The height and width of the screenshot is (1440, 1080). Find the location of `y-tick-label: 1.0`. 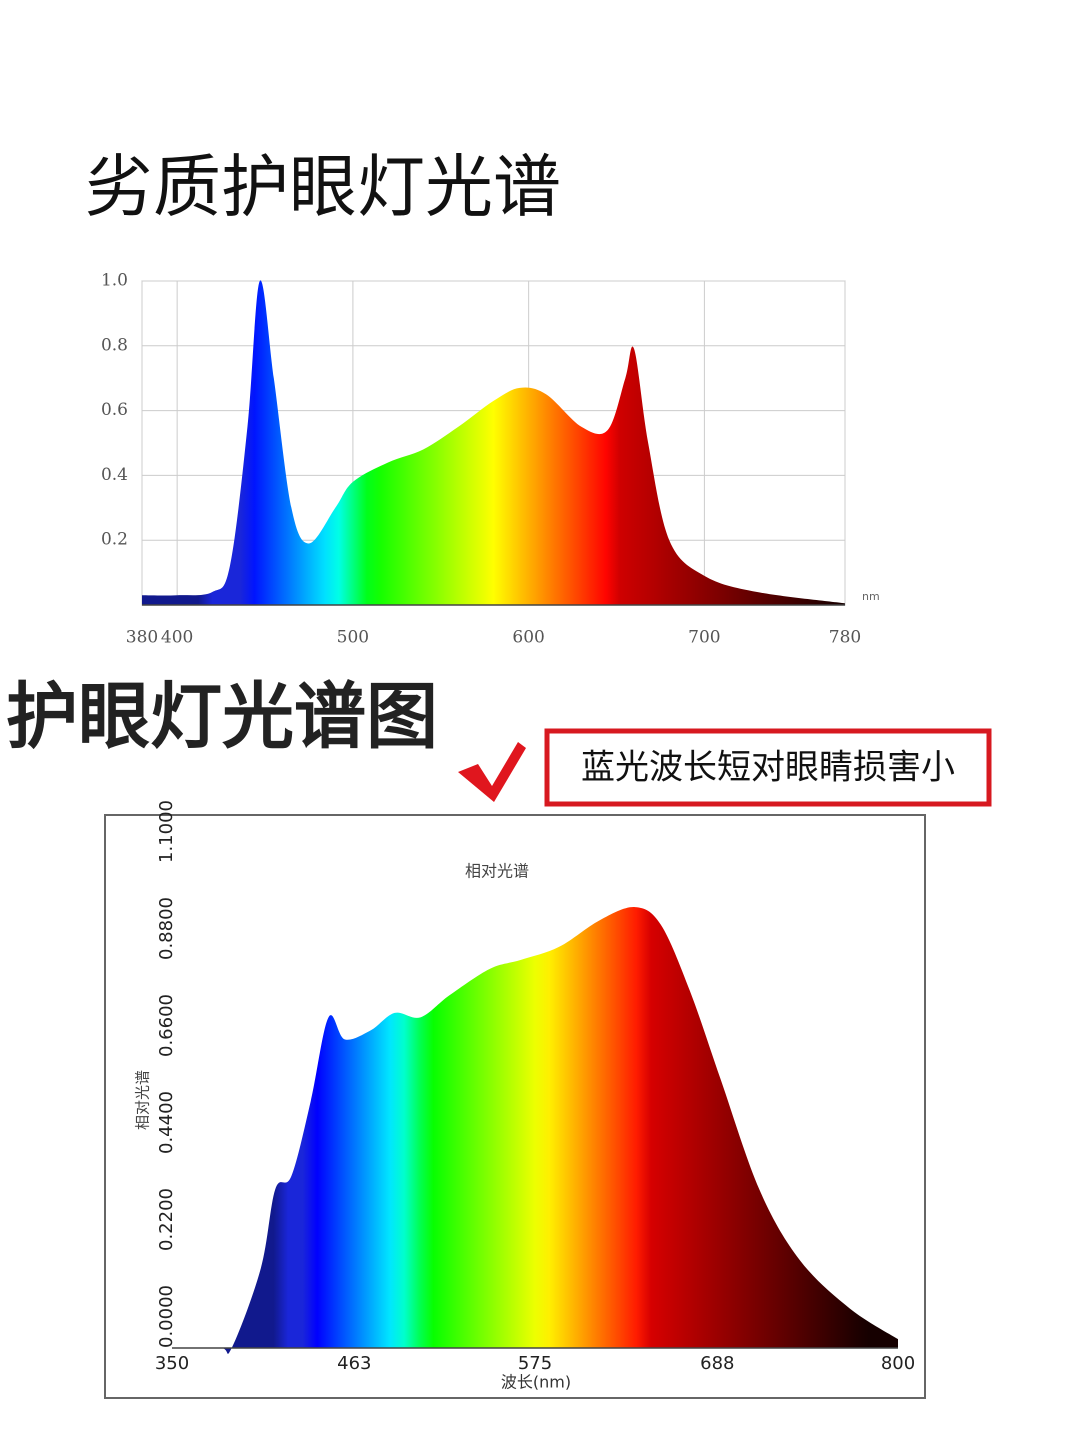

y-tick-label: 1.0 is located at coordinates (114, 281).